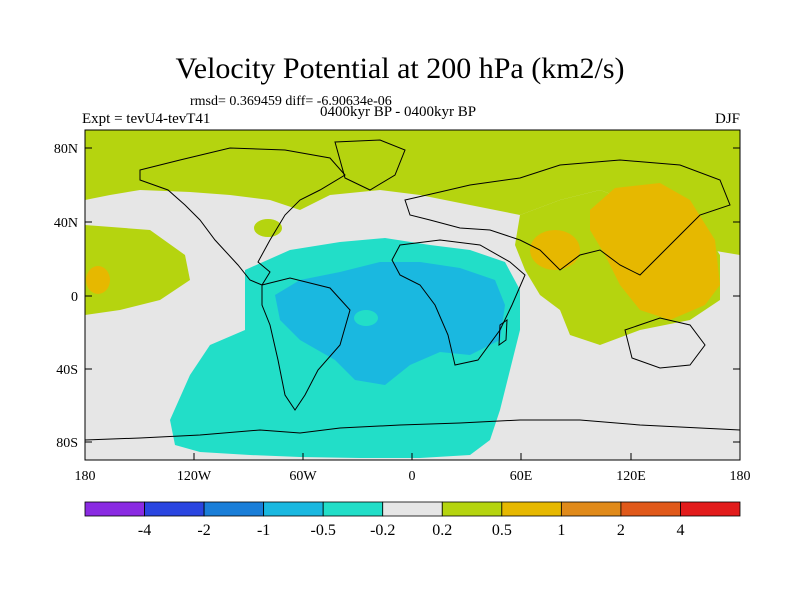  Describe the element at coordinates (268, 228) in the screenshot. I see `positive-region-na` at that location.